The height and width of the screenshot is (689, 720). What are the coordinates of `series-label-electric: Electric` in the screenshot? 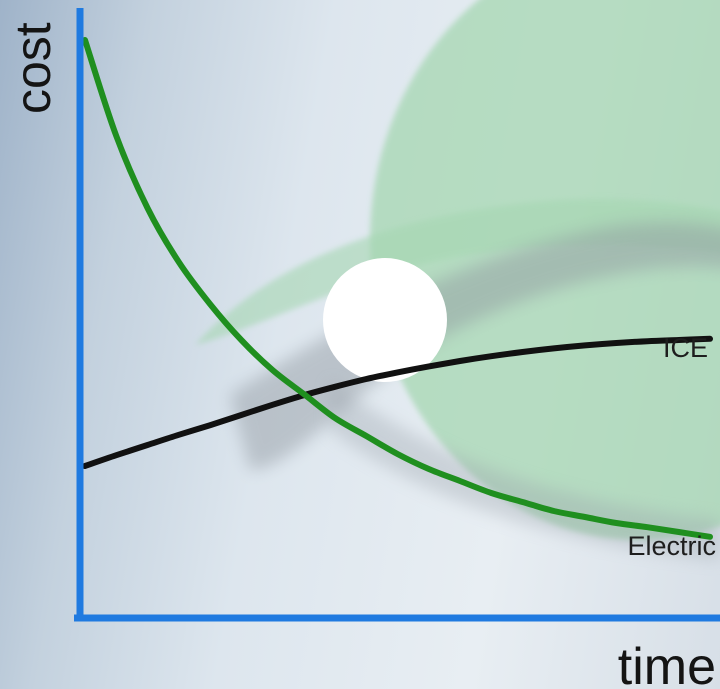 It's located at (671, 546).